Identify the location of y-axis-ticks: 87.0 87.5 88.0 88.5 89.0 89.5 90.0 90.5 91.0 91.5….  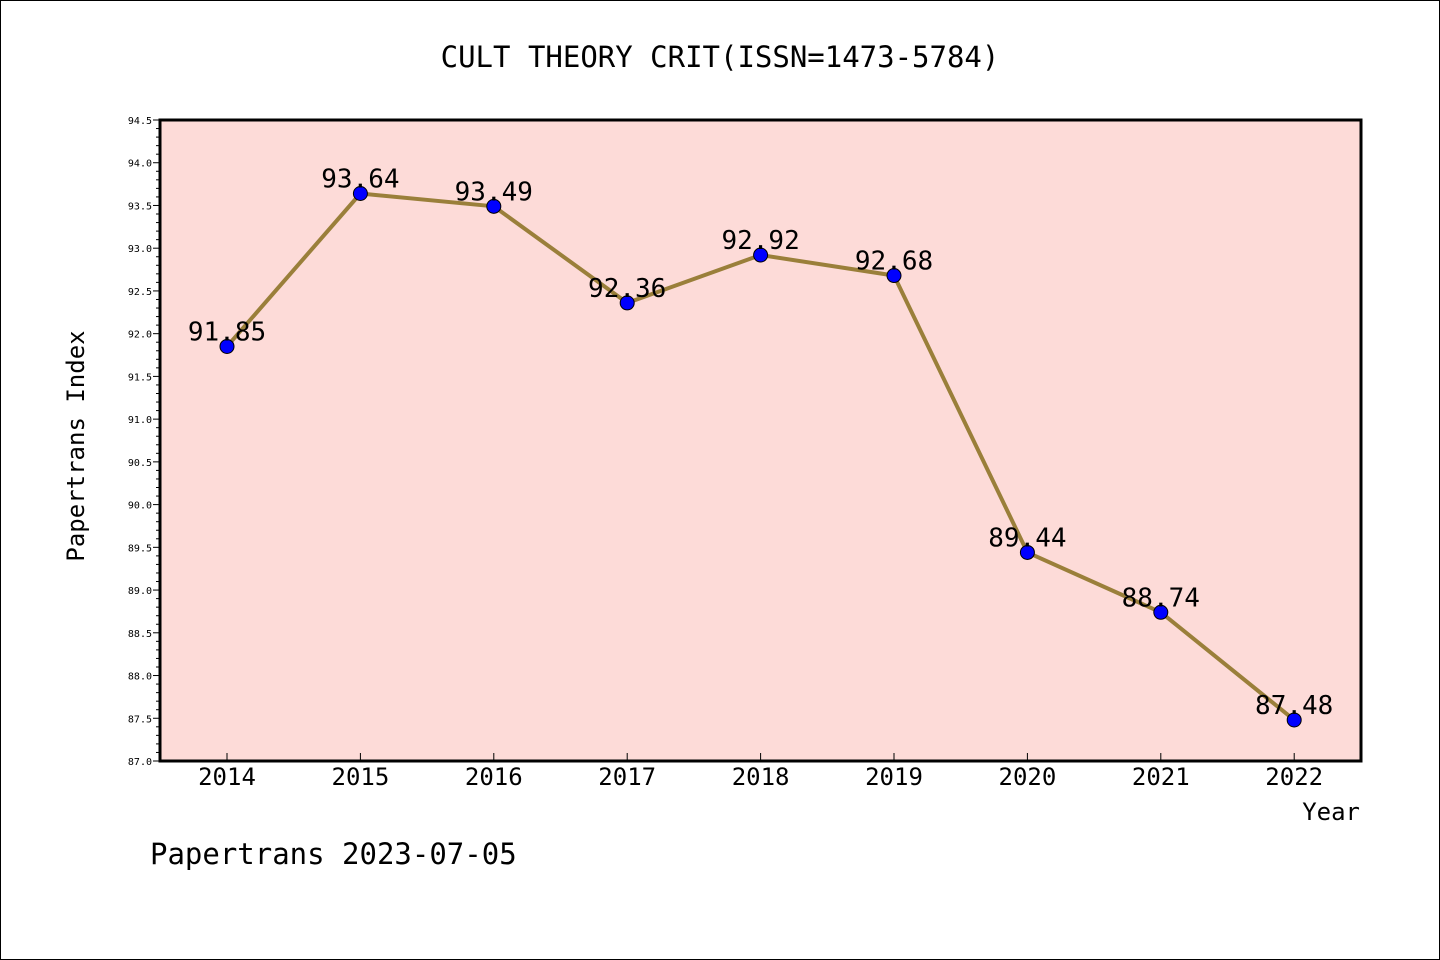
(144, 442).